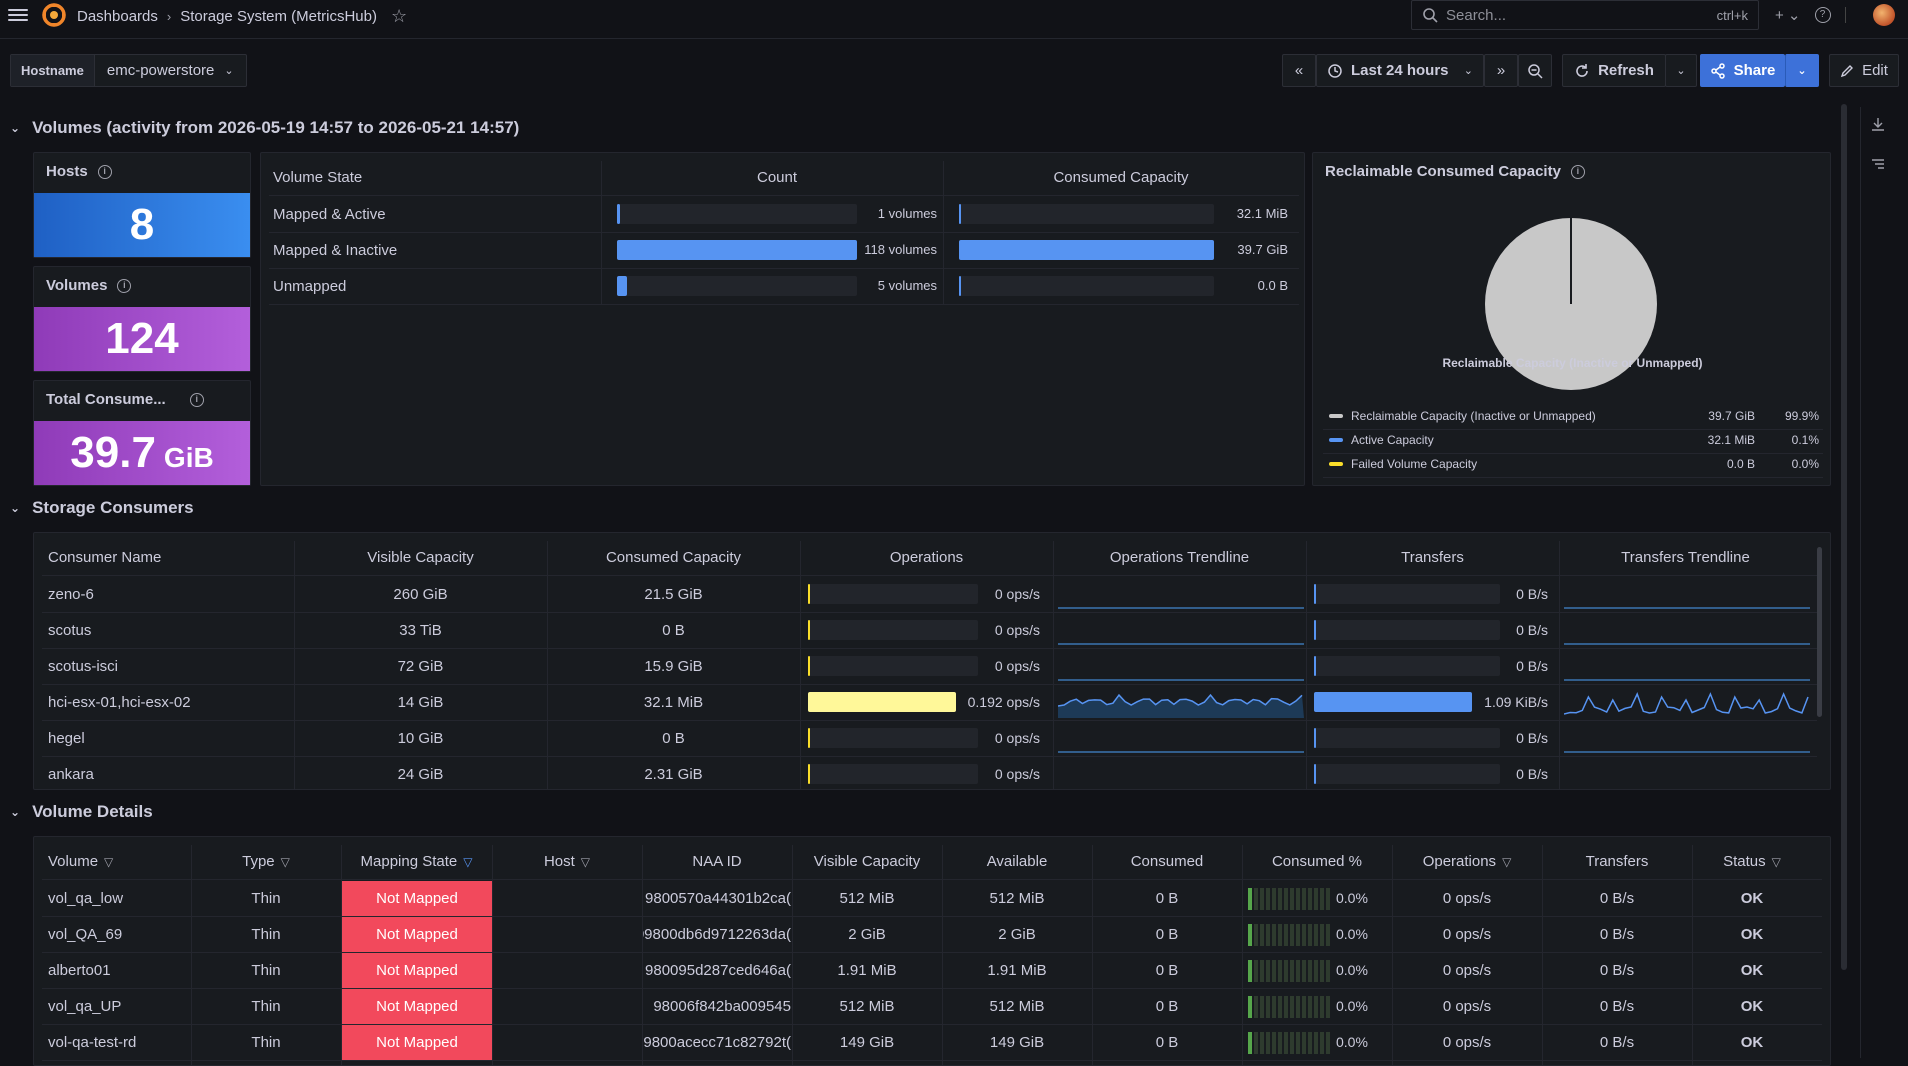 This screenshot has height=1066, width=1908. What do you see at coordinates (117, 16) in the screenshot?
I see `breadcrumb-dashboards: Dashboards` at bounding box center [117, 16].